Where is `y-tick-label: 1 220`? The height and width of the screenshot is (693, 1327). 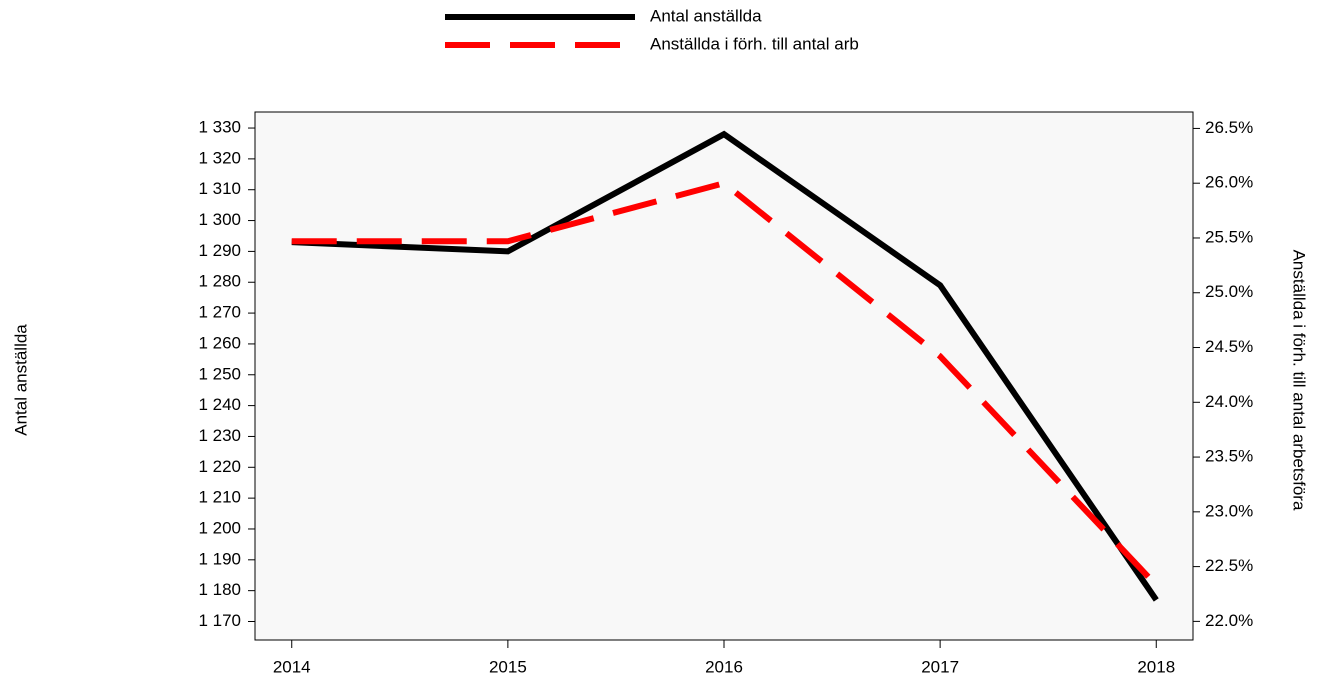
y-tick-label: 1 220 is located at coordinates (219, 466).